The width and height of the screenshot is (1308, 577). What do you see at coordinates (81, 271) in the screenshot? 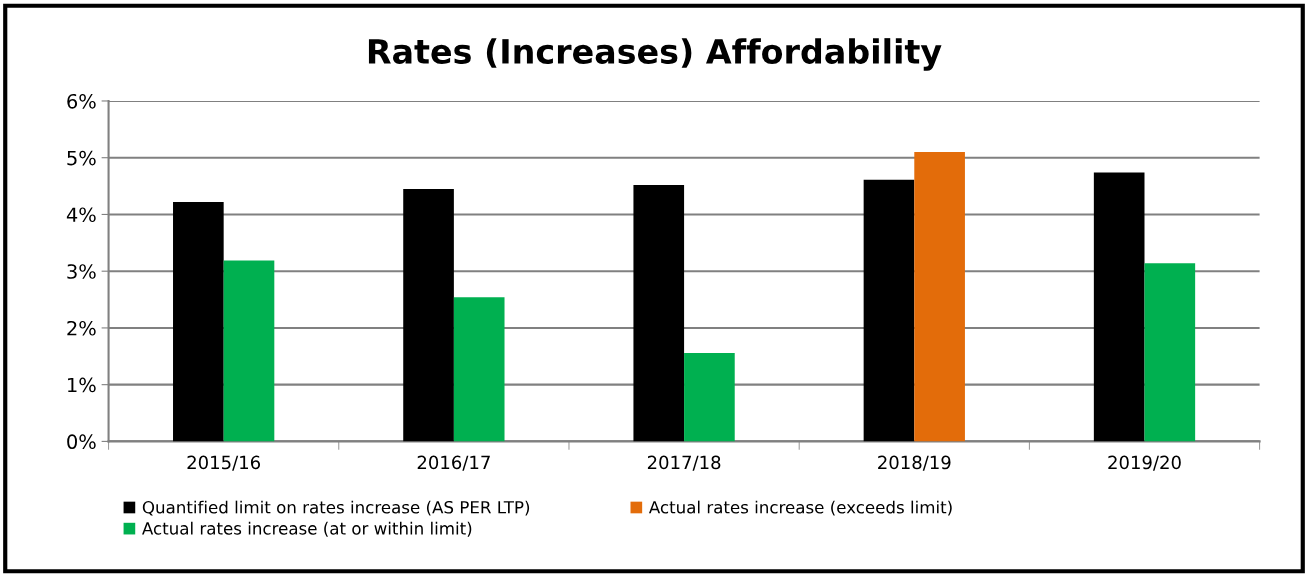
I see `y-tick-label: 3%` at bounding box center [81, 271].